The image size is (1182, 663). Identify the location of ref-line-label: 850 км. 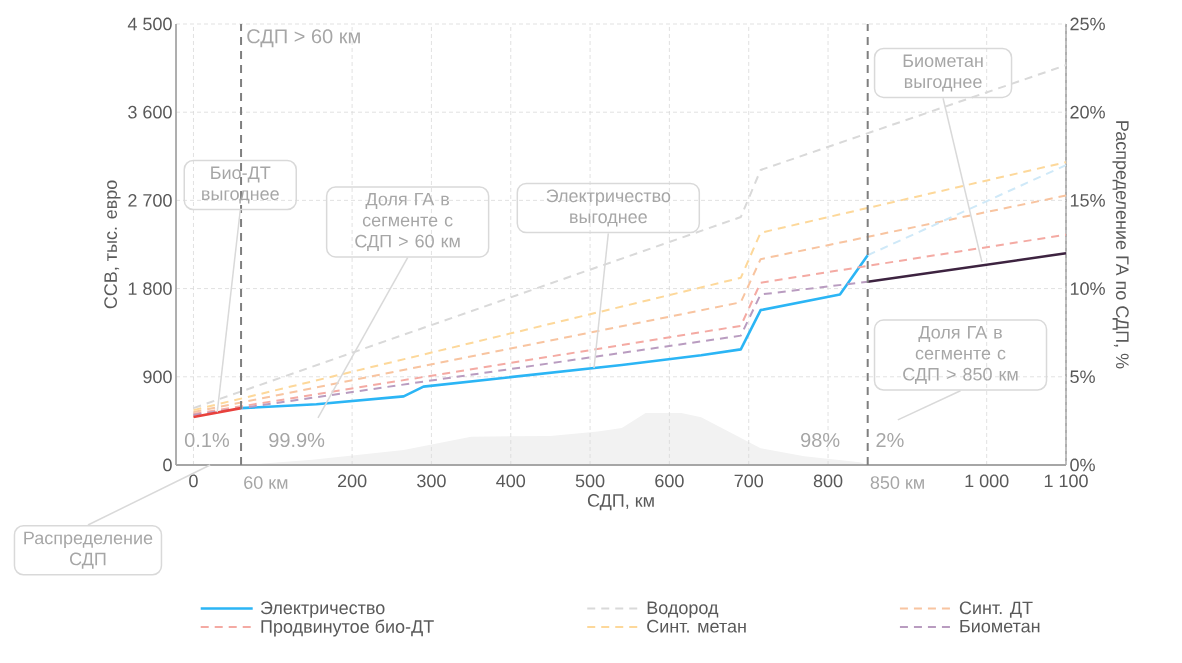
(897, 482).